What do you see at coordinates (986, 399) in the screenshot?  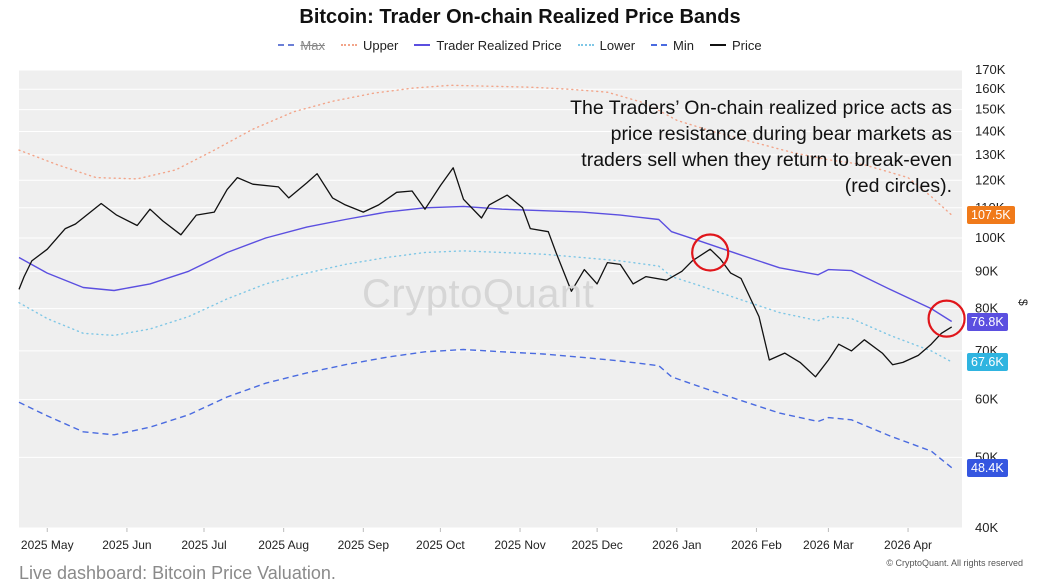 I see `y-tick-label: 60K` at bounding box center [986, 399].